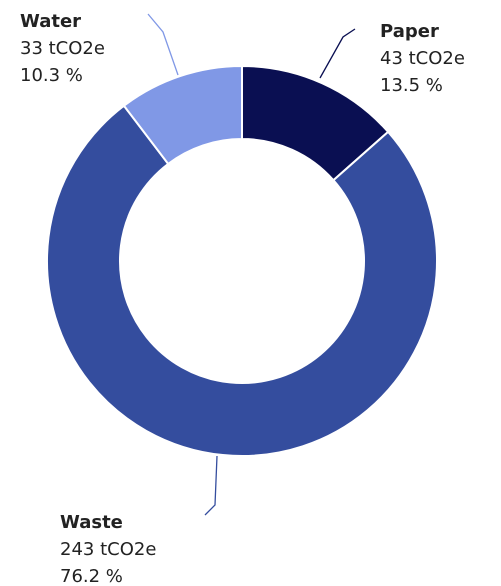  What do you see at coordinates (337, 53) in the screenshot?
I see `leader-line-paper` at bounding box center [337, 53].